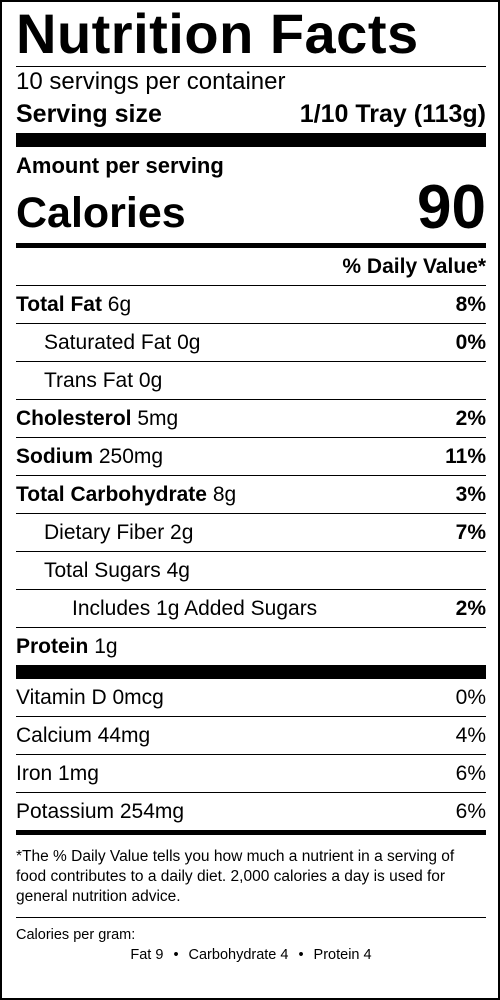  I want to click on calories-value: 90, so click(451, 207).